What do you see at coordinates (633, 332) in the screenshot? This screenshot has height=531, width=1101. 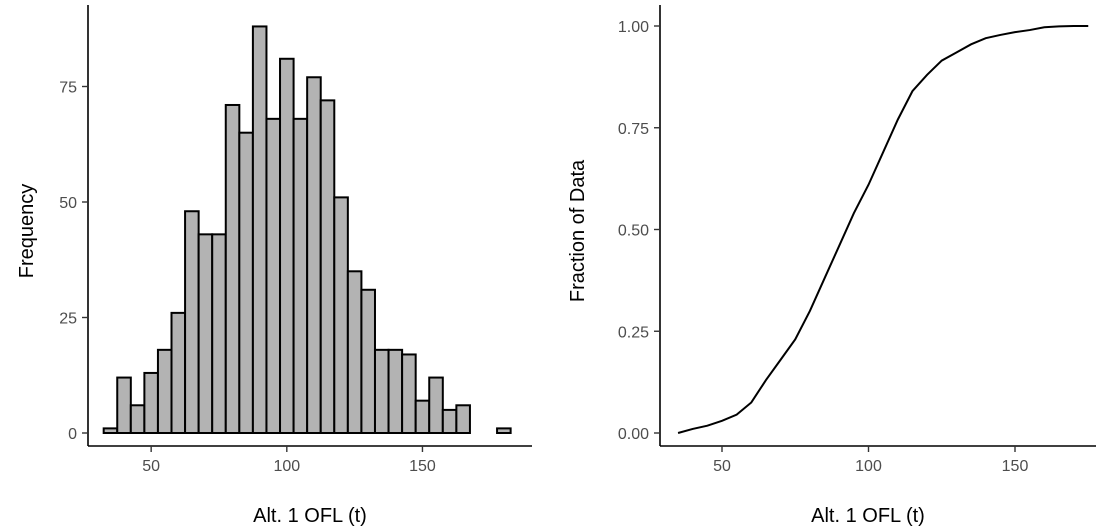 I see `ecdf-y-tick-label: 0.25` at bounding box center [633, 332].